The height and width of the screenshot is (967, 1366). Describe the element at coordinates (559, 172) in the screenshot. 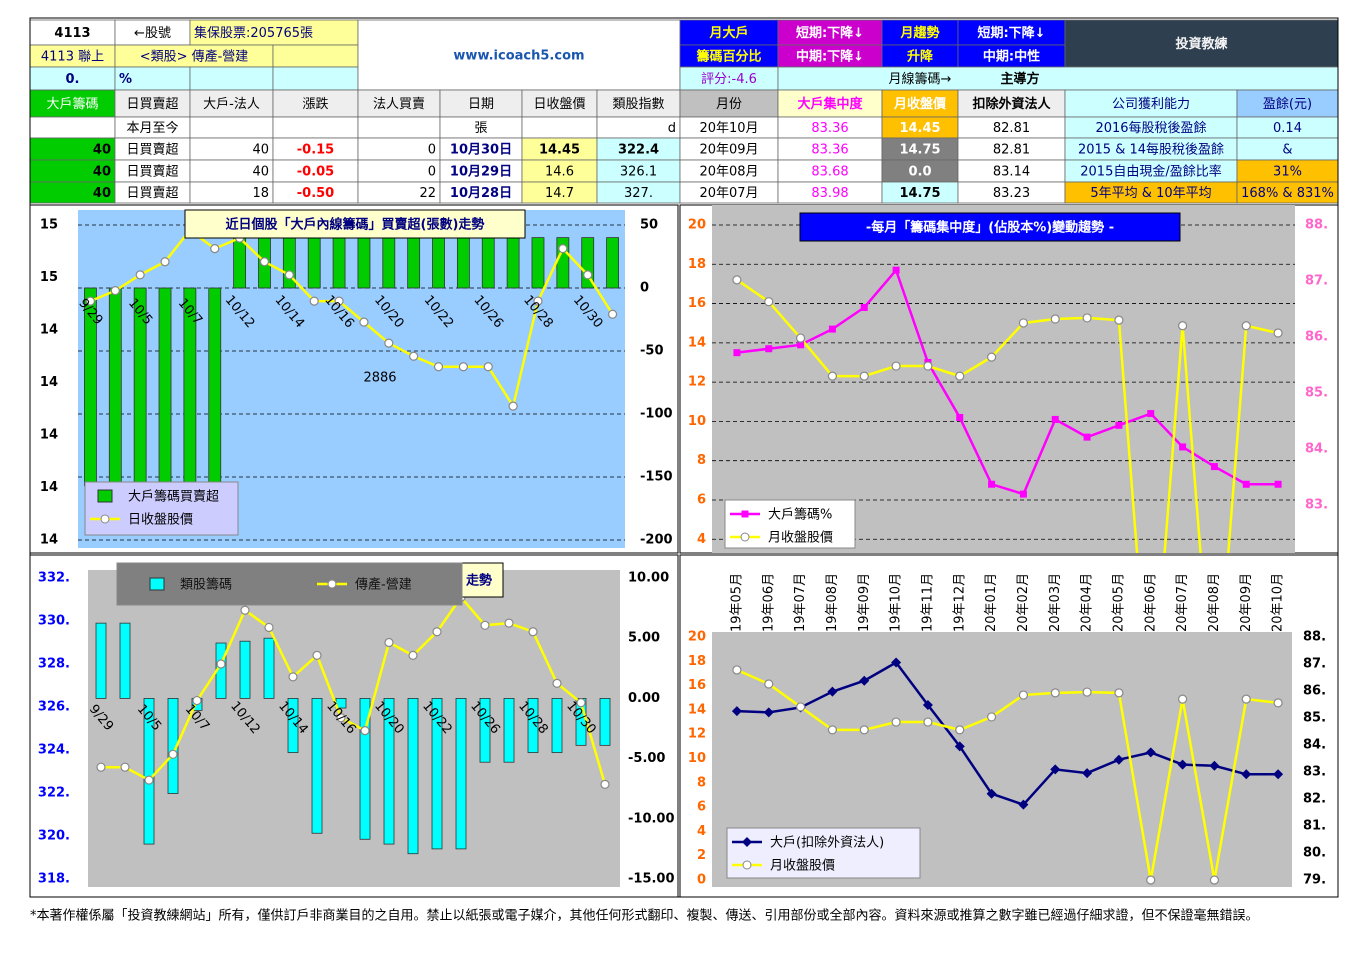

I see `cell-text: 14.6` at that location.